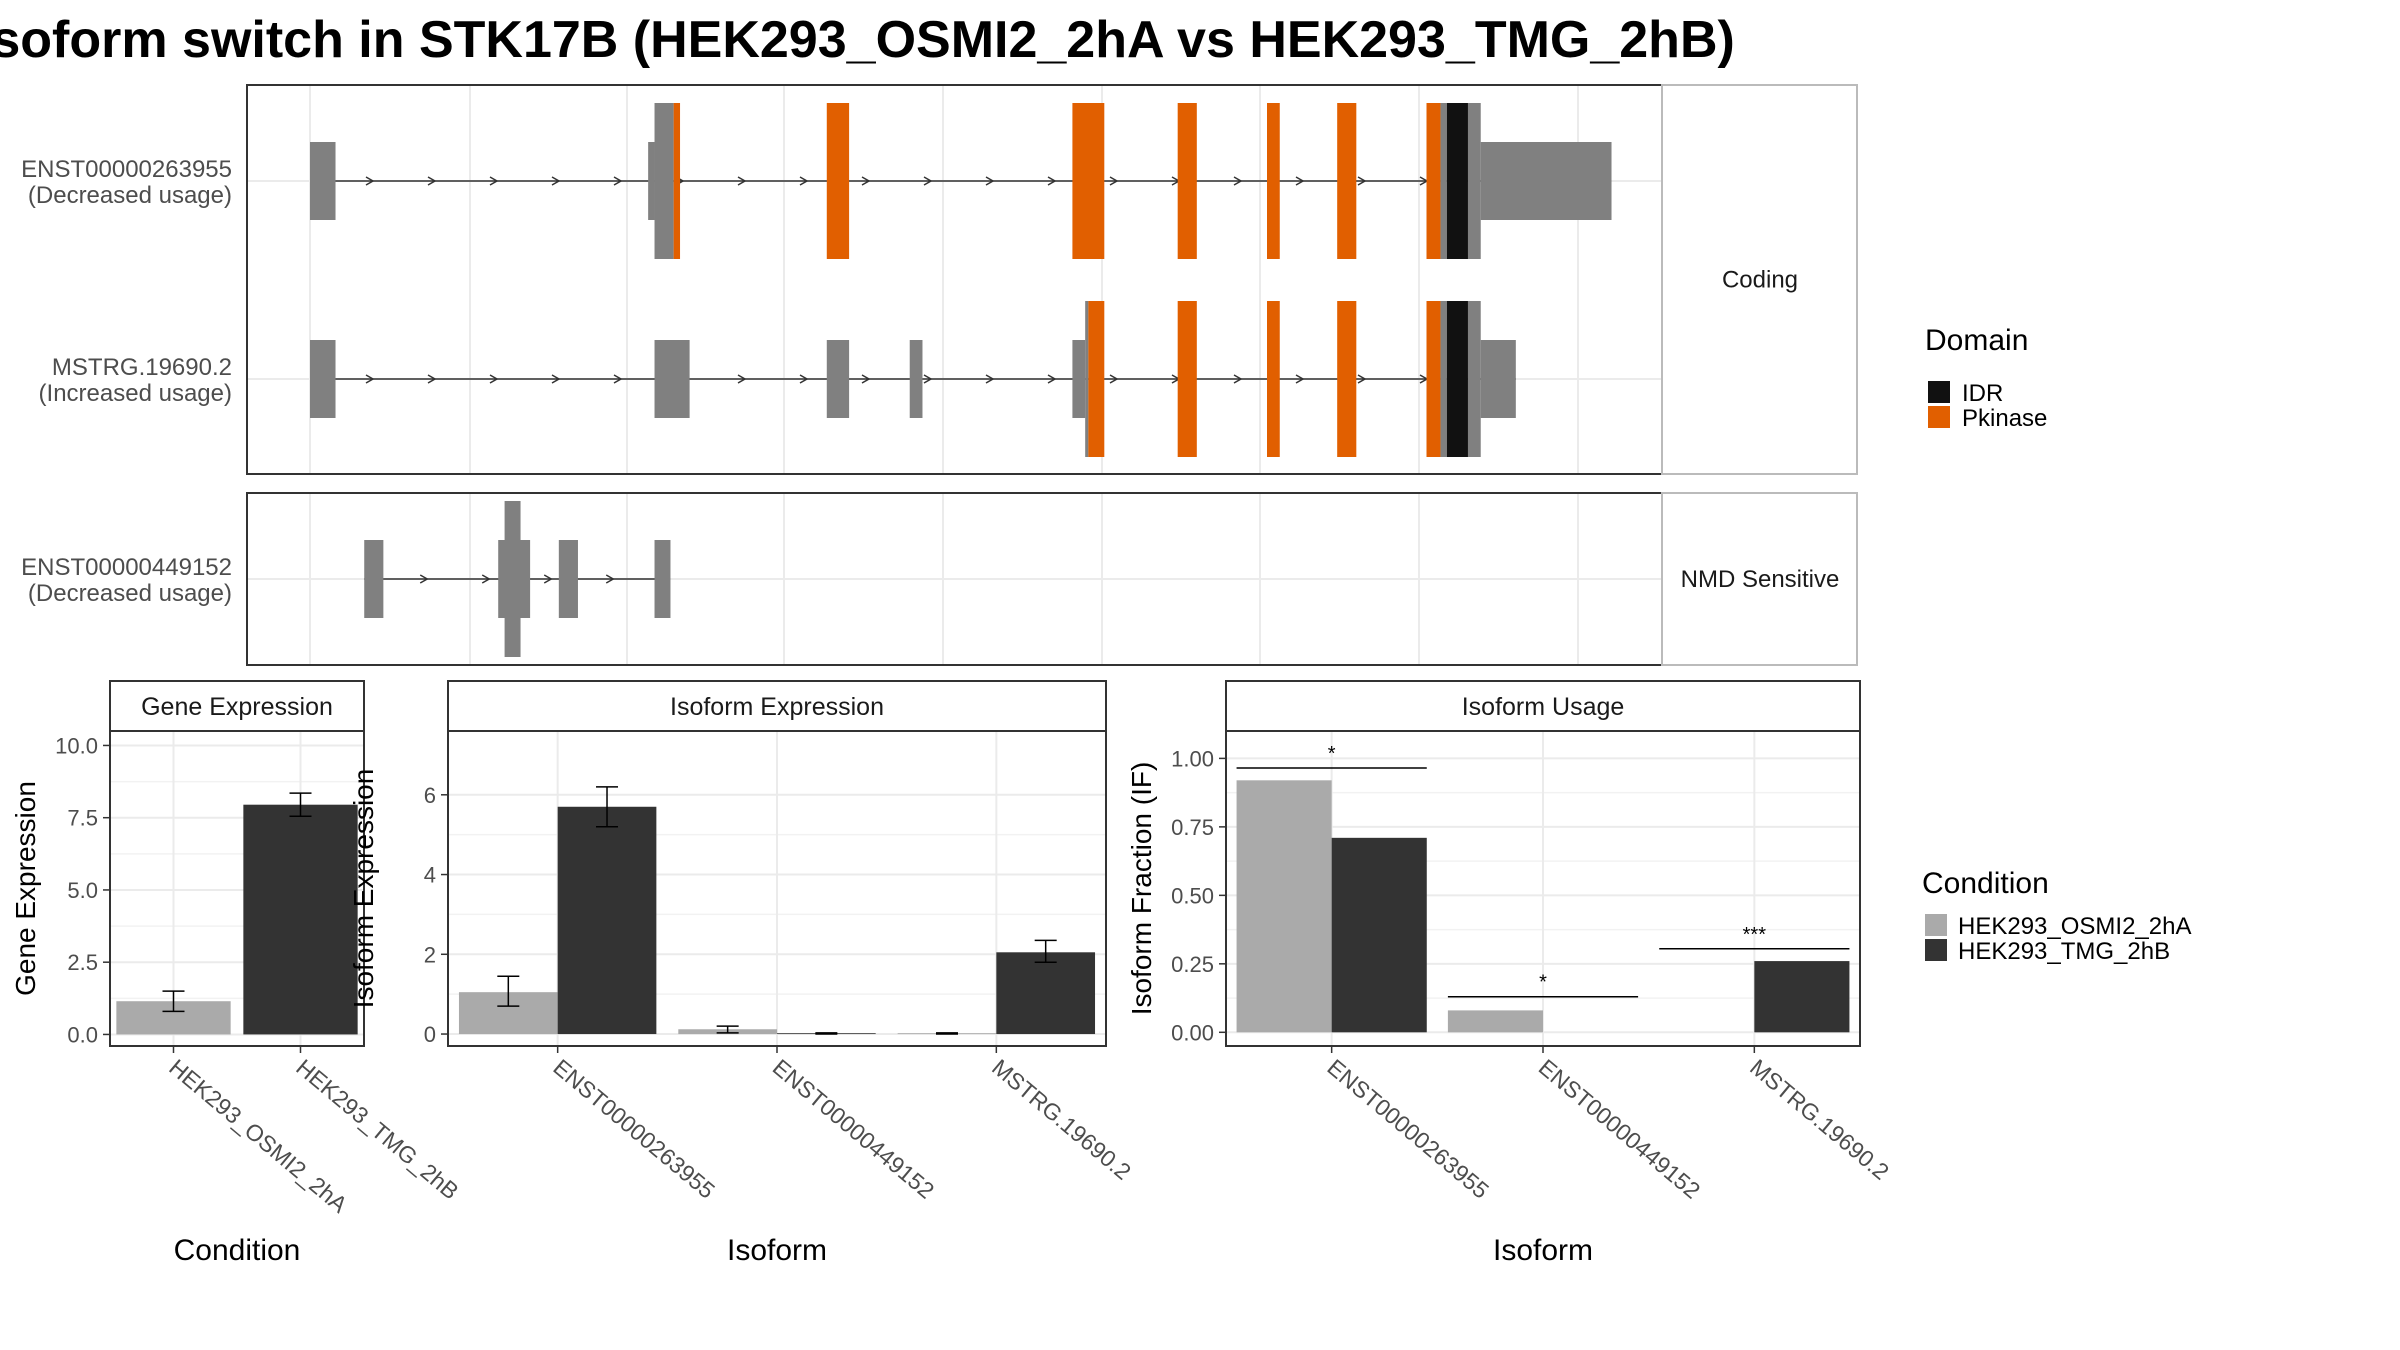 The height and width of the screenshot is (1350, 2400). I want to click on isoform-usage-note: (Increased usage), so click(135, 393).